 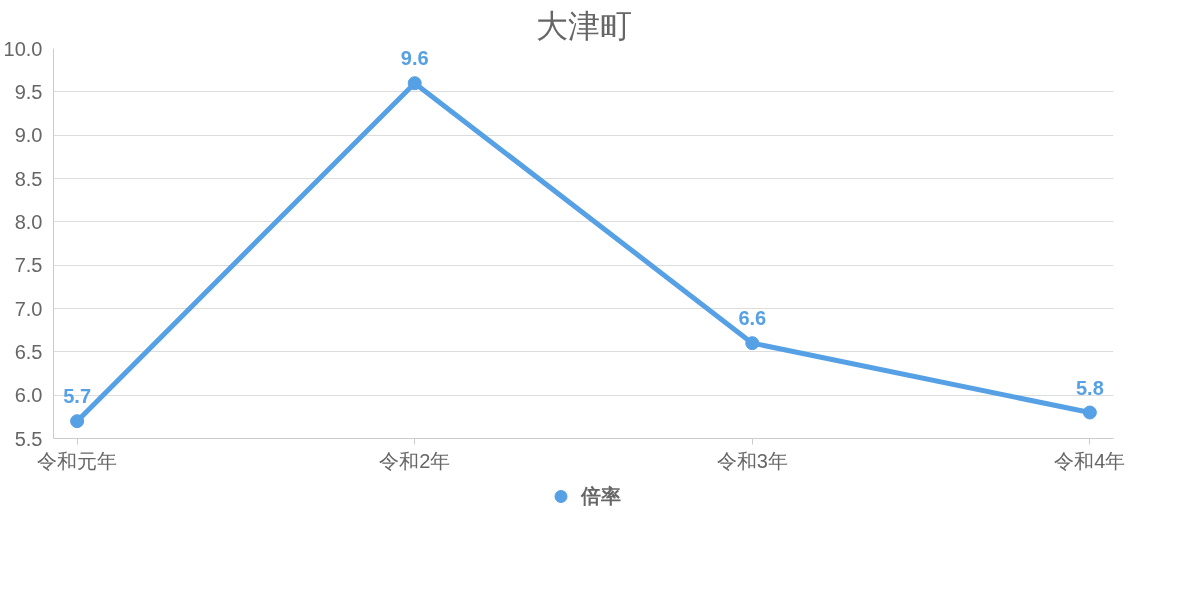 I want to click on legend-label: 倍率, so click(x=600, y=496).